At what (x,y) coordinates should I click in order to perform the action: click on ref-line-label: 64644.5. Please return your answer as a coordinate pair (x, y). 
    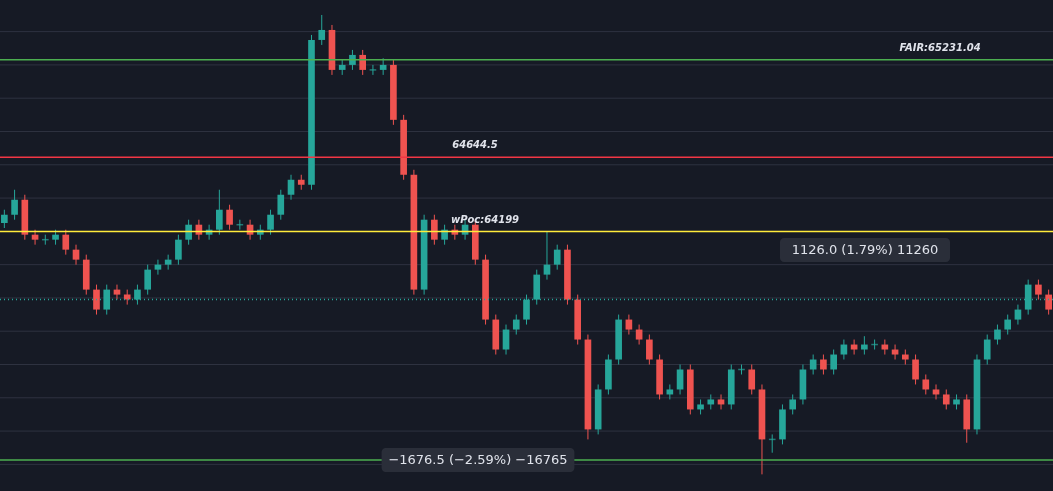
    Looking at the image, I should click on (475, 145).